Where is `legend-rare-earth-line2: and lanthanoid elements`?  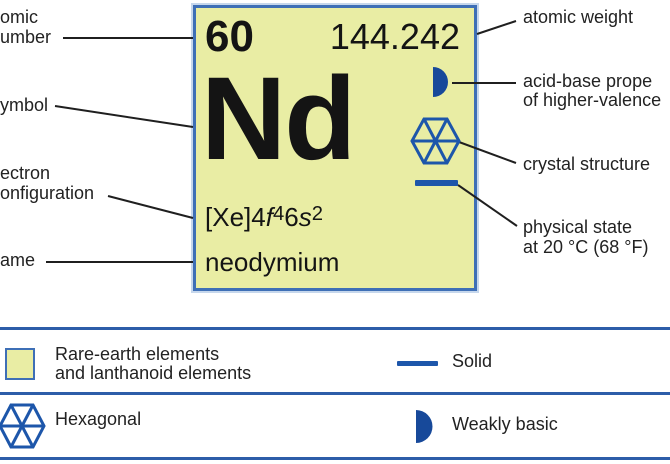
legend-rare-earth-line2: and lanthanoid elements is located at coordinates (153, 373).